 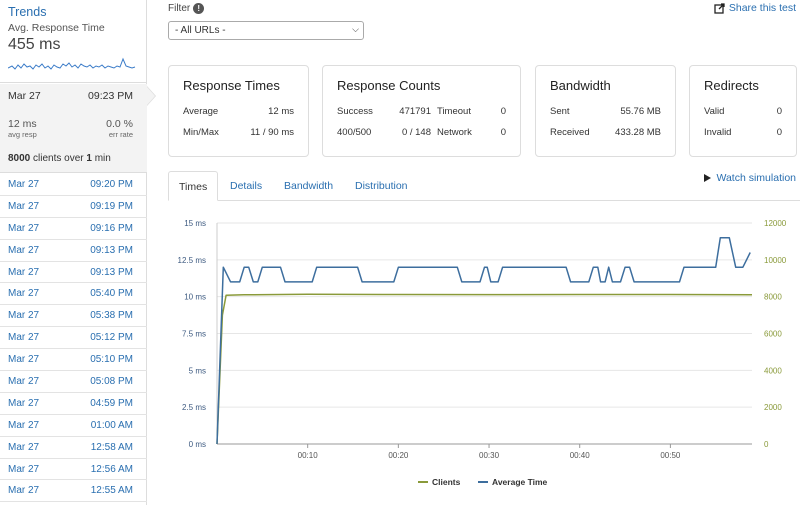 What do you see at coordinates (186, 8) in the screenshot?
I see `filter-label: Filter !` at bounding box center [186, 8].